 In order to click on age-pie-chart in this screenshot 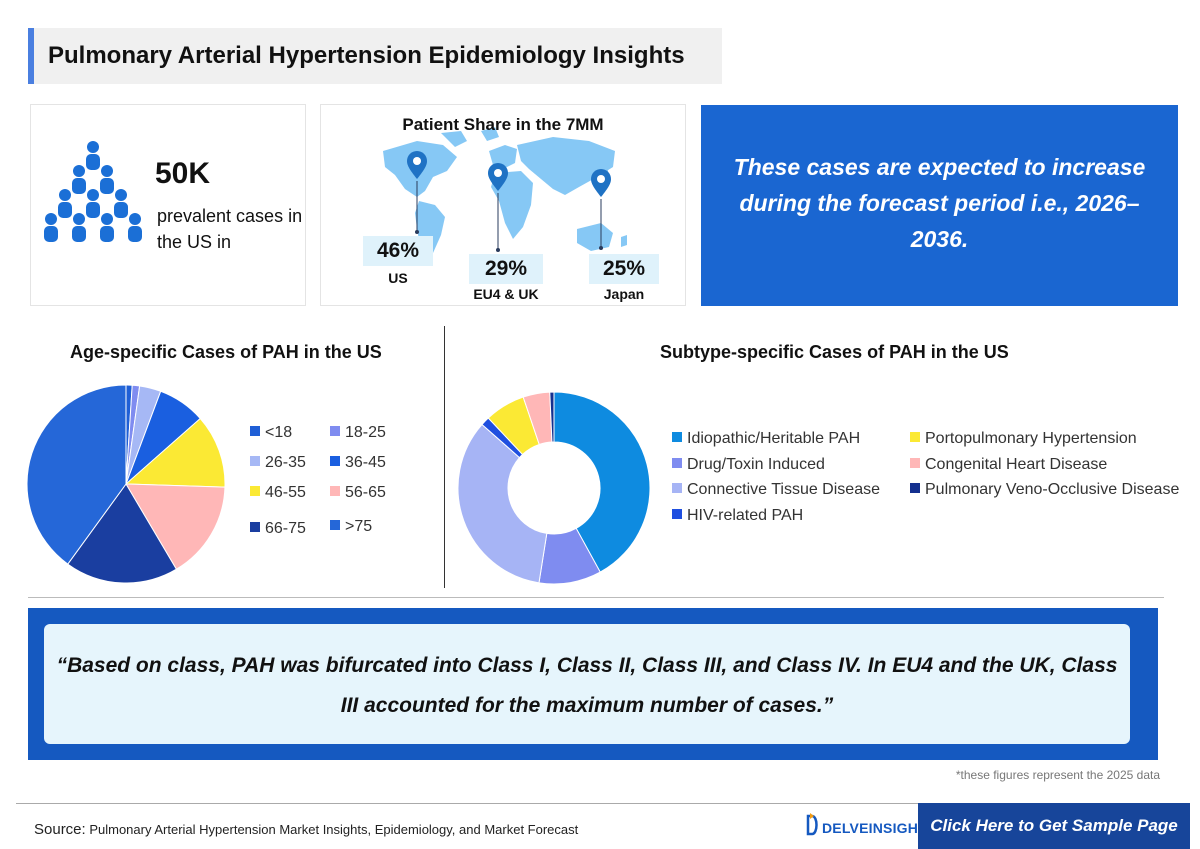, I will do `click(126, 484)`.